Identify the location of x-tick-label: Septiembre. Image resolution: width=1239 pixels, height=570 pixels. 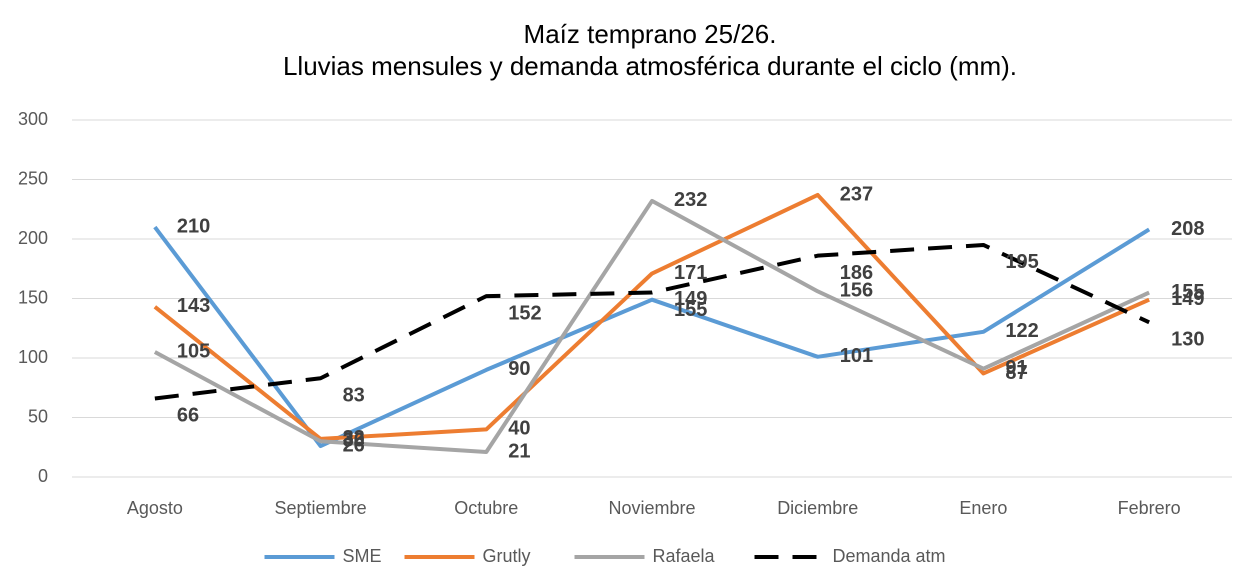
(321, 508).